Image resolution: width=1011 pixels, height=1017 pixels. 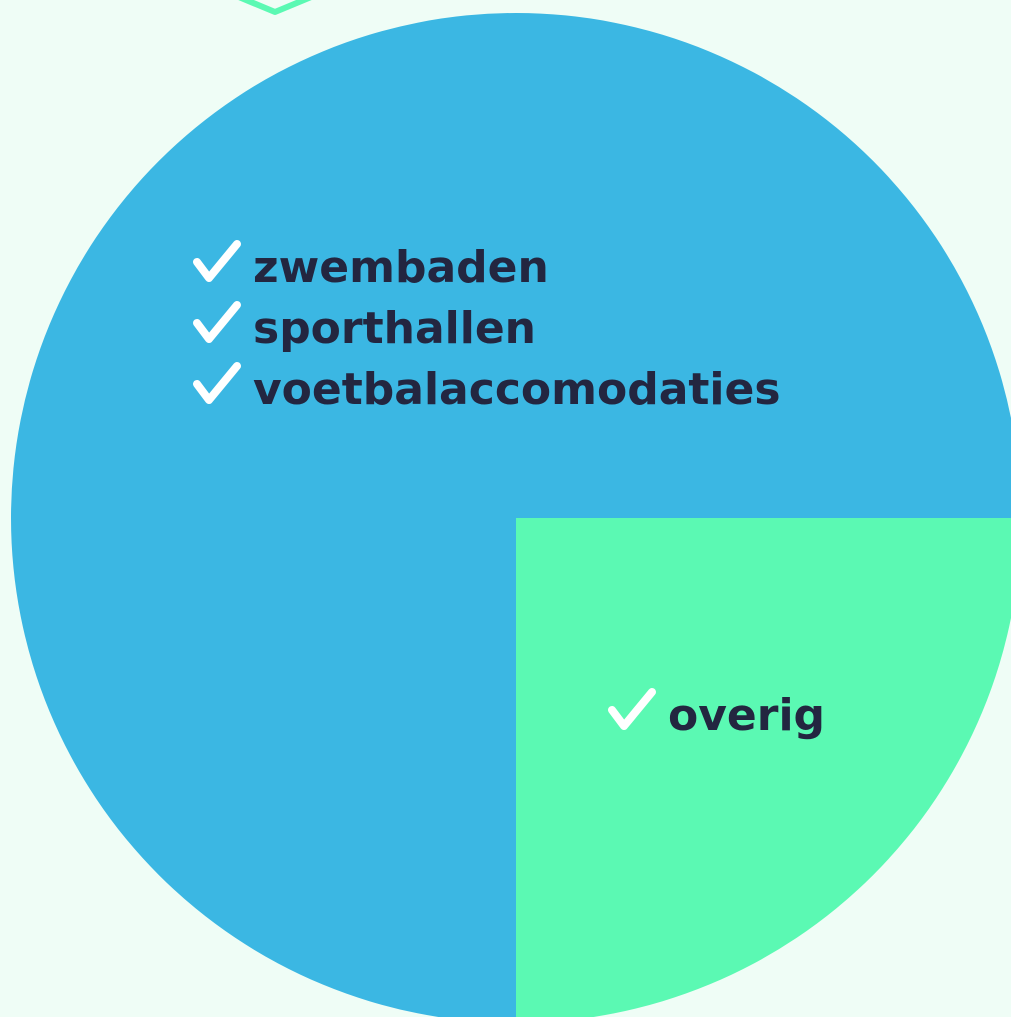 What do you see at coordinates (746, 715) in the screenshot?
I see `slice-label: overig` at bounding box center [746, 715].